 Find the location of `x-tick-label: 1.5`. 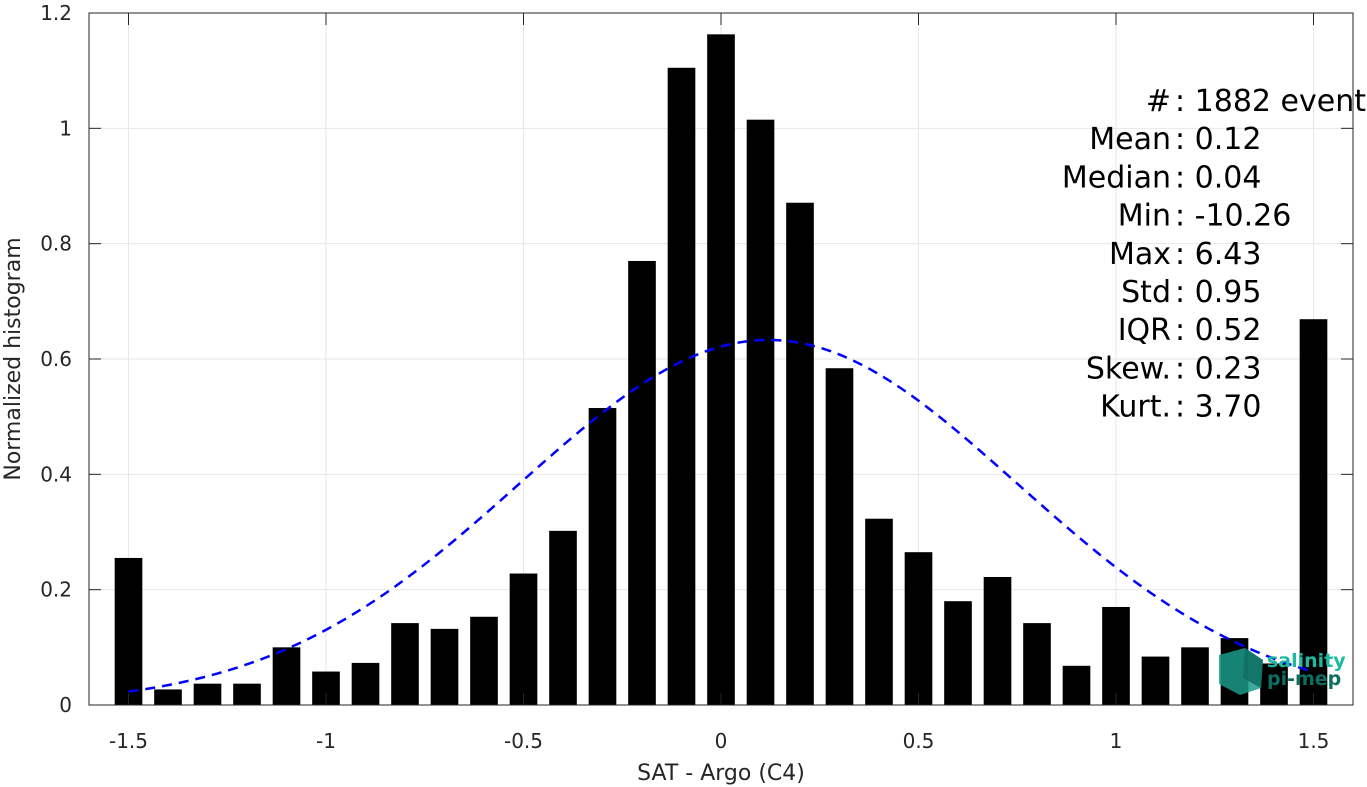

x-tick-label: 1.5 is located at coordinates (1314, 741).